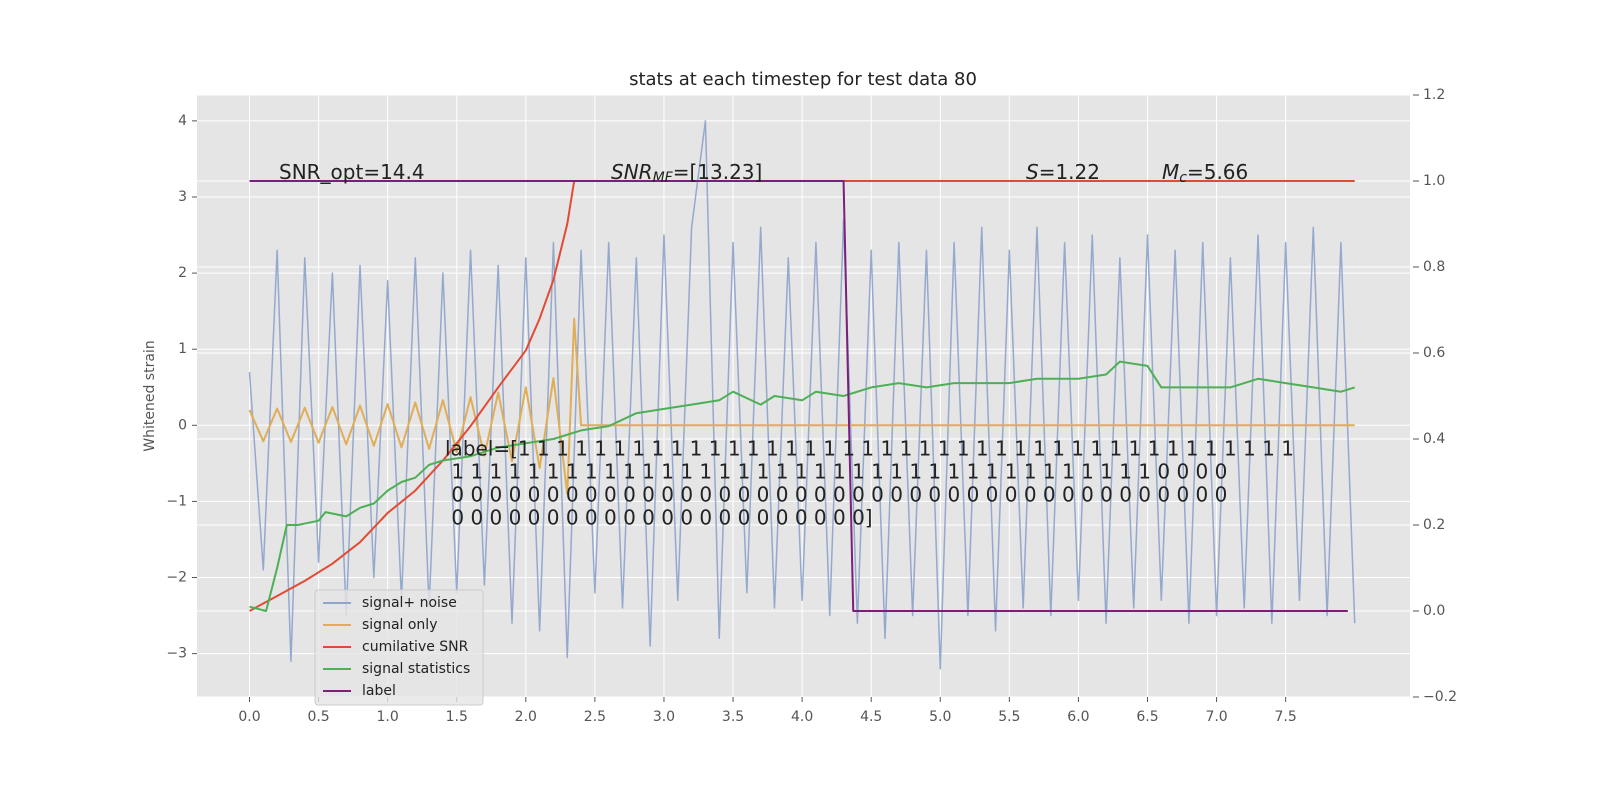 The image size is (1600, 800). I want to click on x-tick-label: 1.0, so click(388, 717).